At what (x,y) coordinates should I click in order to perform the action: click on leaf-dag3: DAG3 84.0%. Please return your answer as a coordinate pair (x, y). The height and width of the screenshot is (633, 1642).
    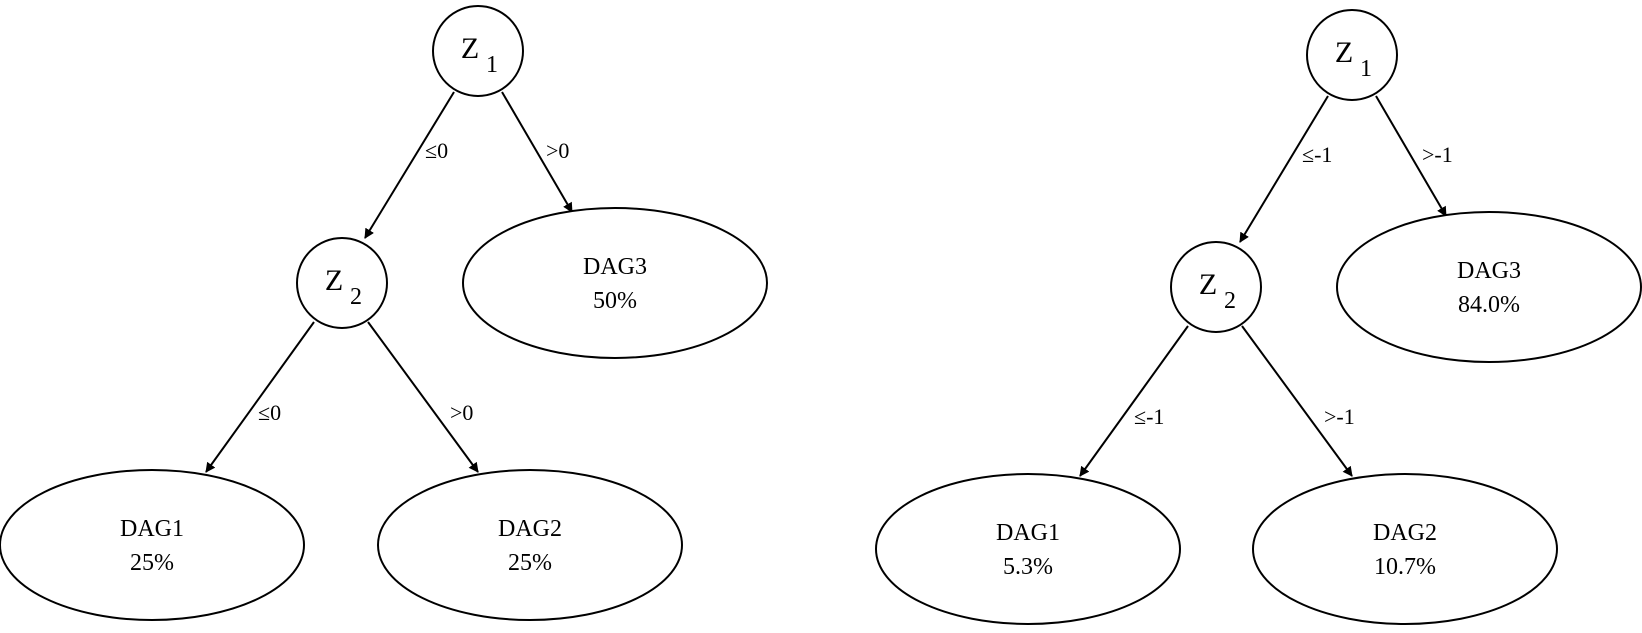
    Looking at the image, I should click on (1489, 287).